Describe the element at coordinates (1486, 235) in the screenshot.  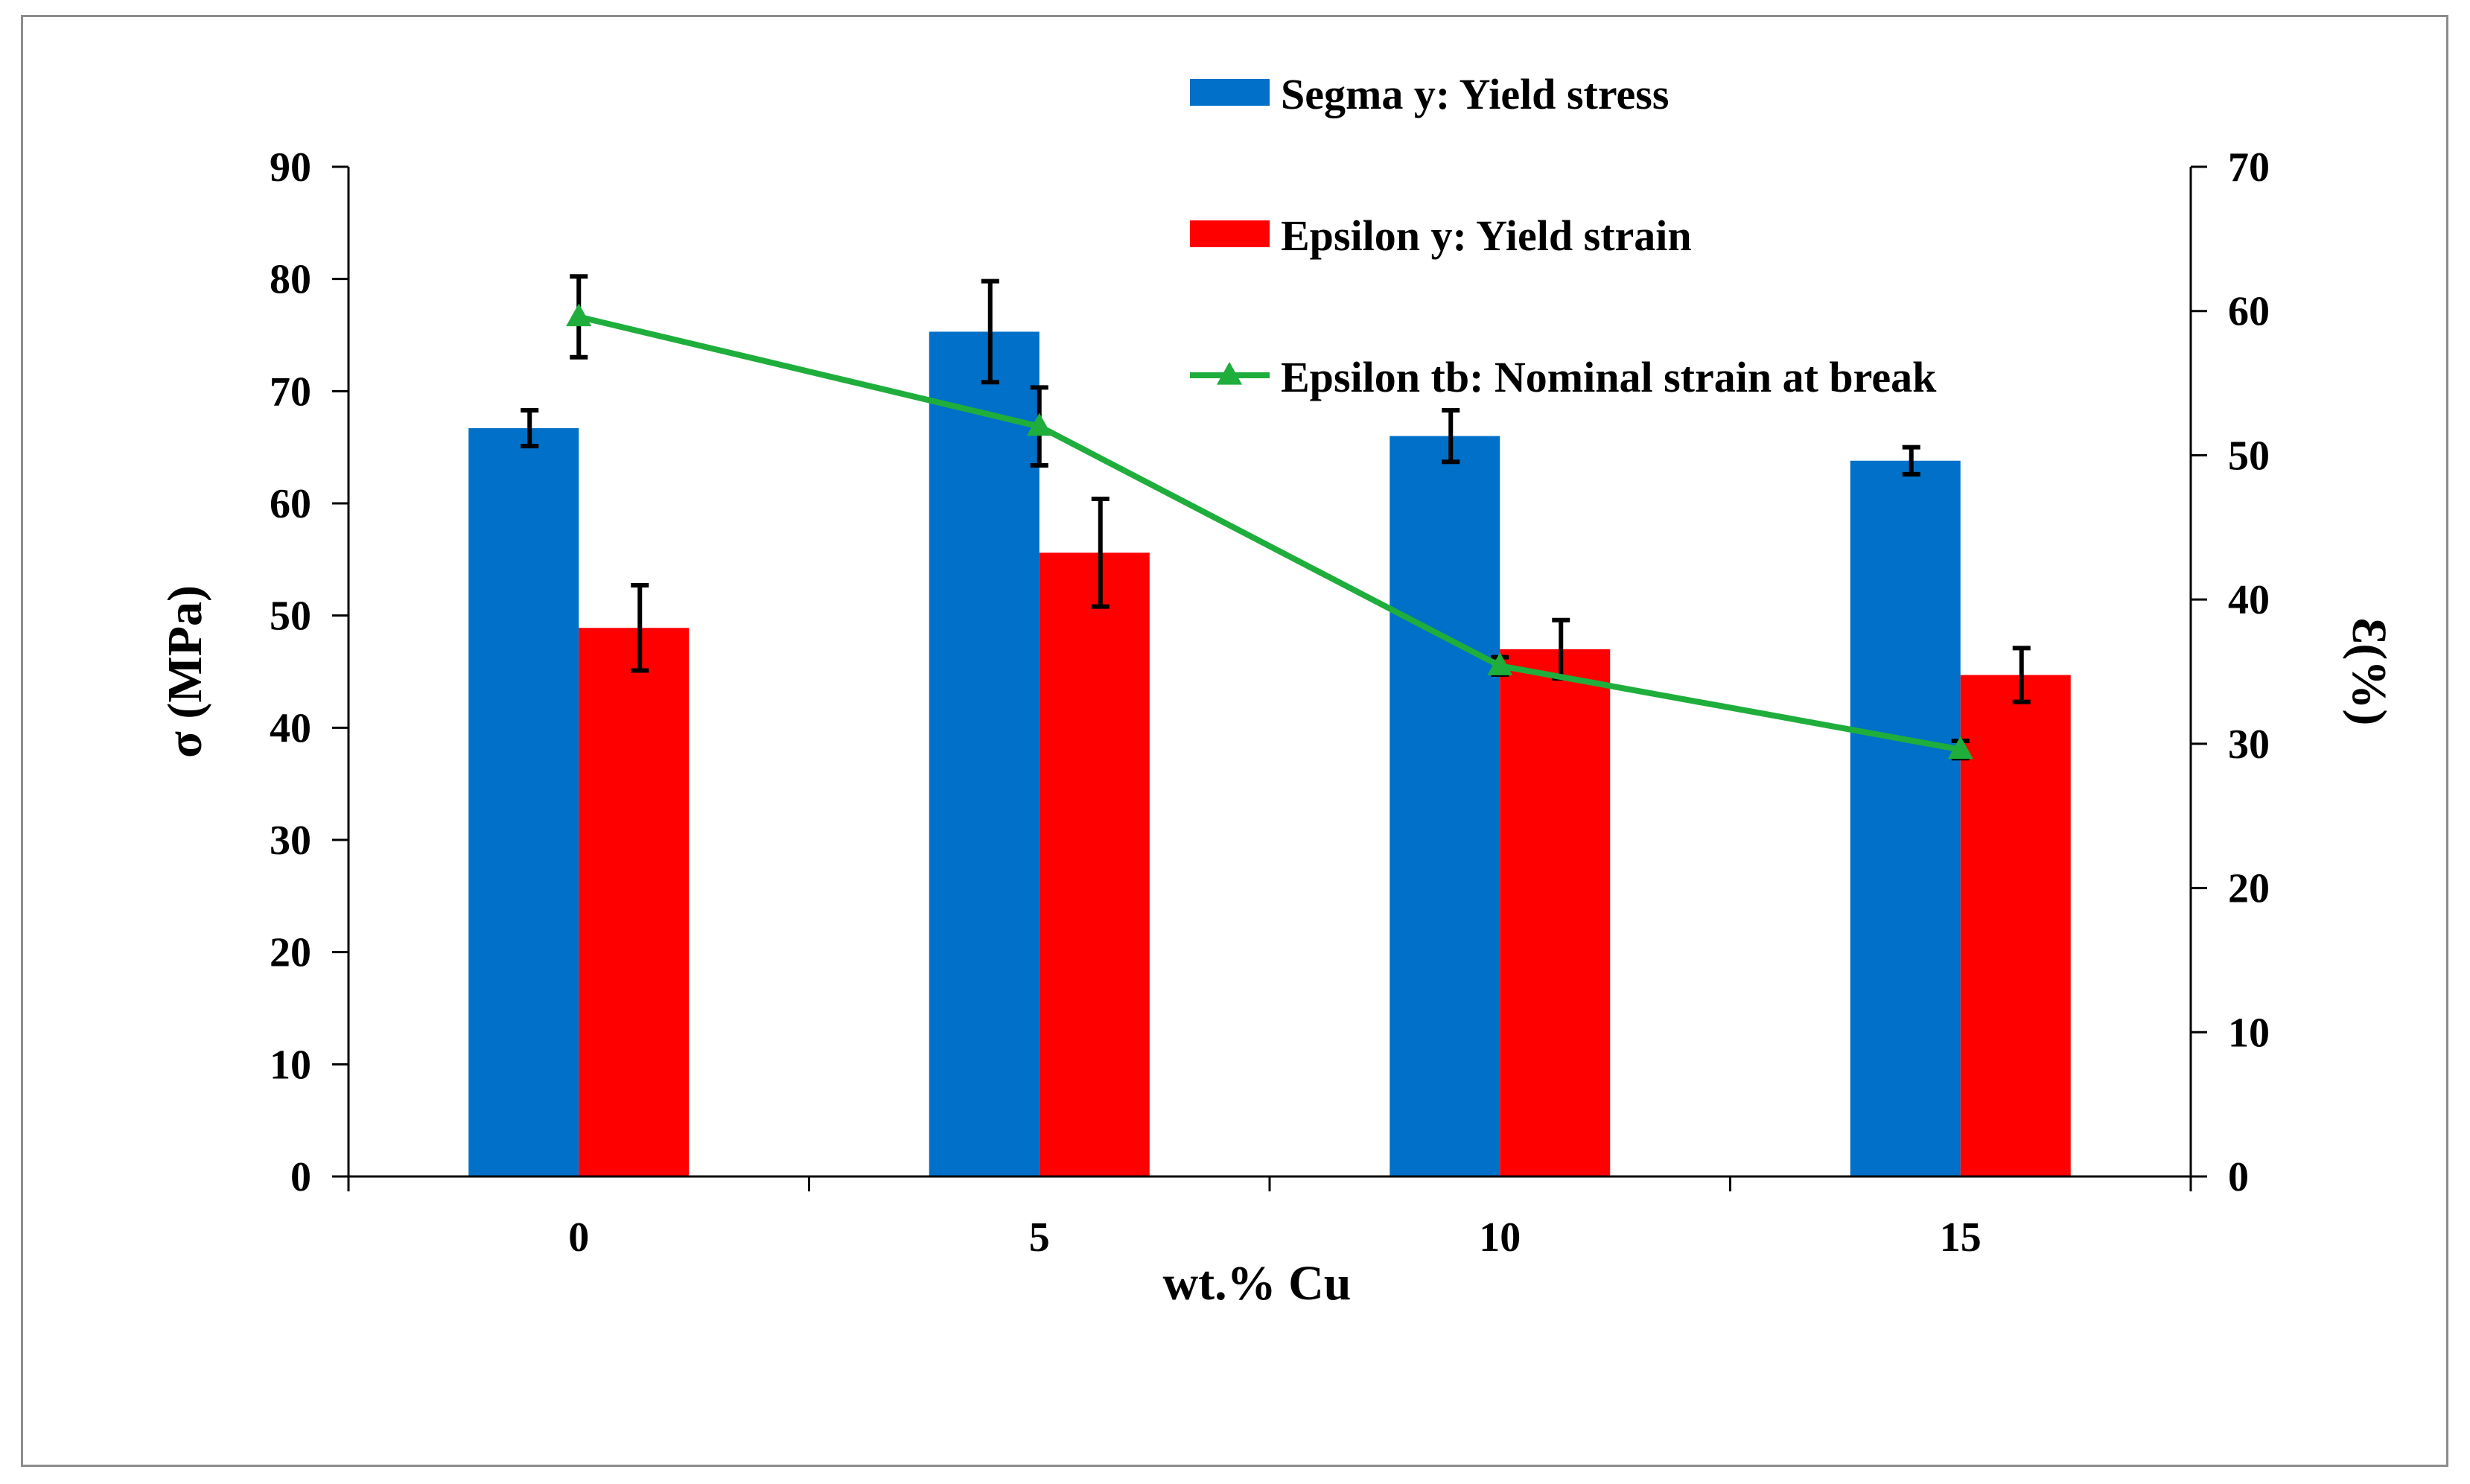
I see `legend-label-yield-strain: Epsilon y: Yield strain` at that location.